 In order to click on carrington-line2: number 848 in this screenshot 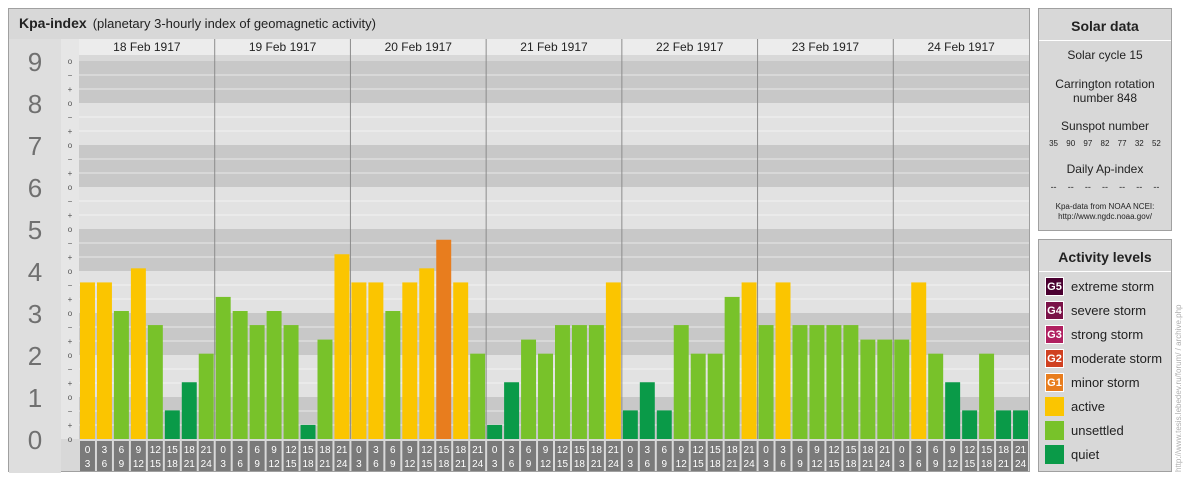, I will do `click(1105, 98)`.